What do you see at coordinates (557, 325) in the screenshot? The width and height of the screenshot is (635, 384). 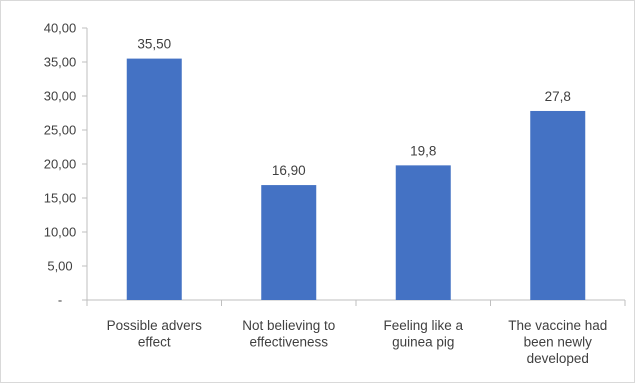 I see `category-label: The vaccine had` at bounding box center [557, 325].